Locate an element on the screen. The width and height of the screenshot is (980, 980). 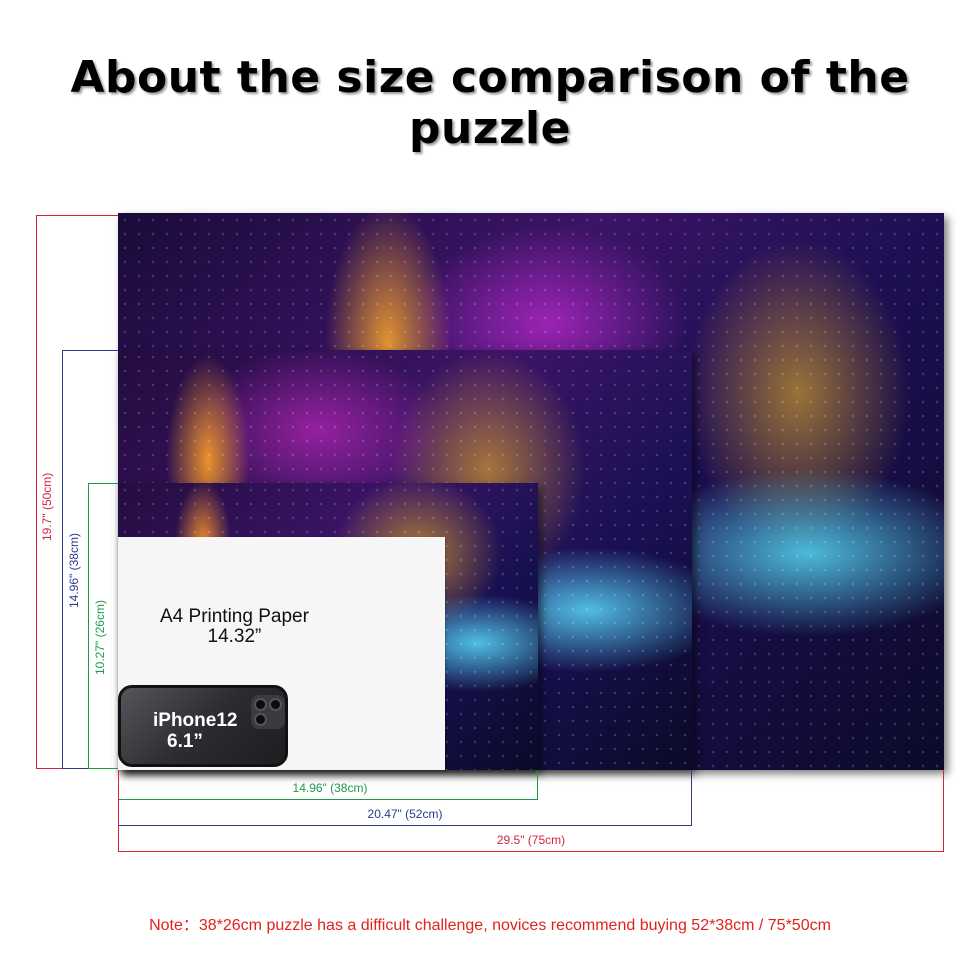
phone-label-line2: 6.1” is located at coordinates (185, 741).